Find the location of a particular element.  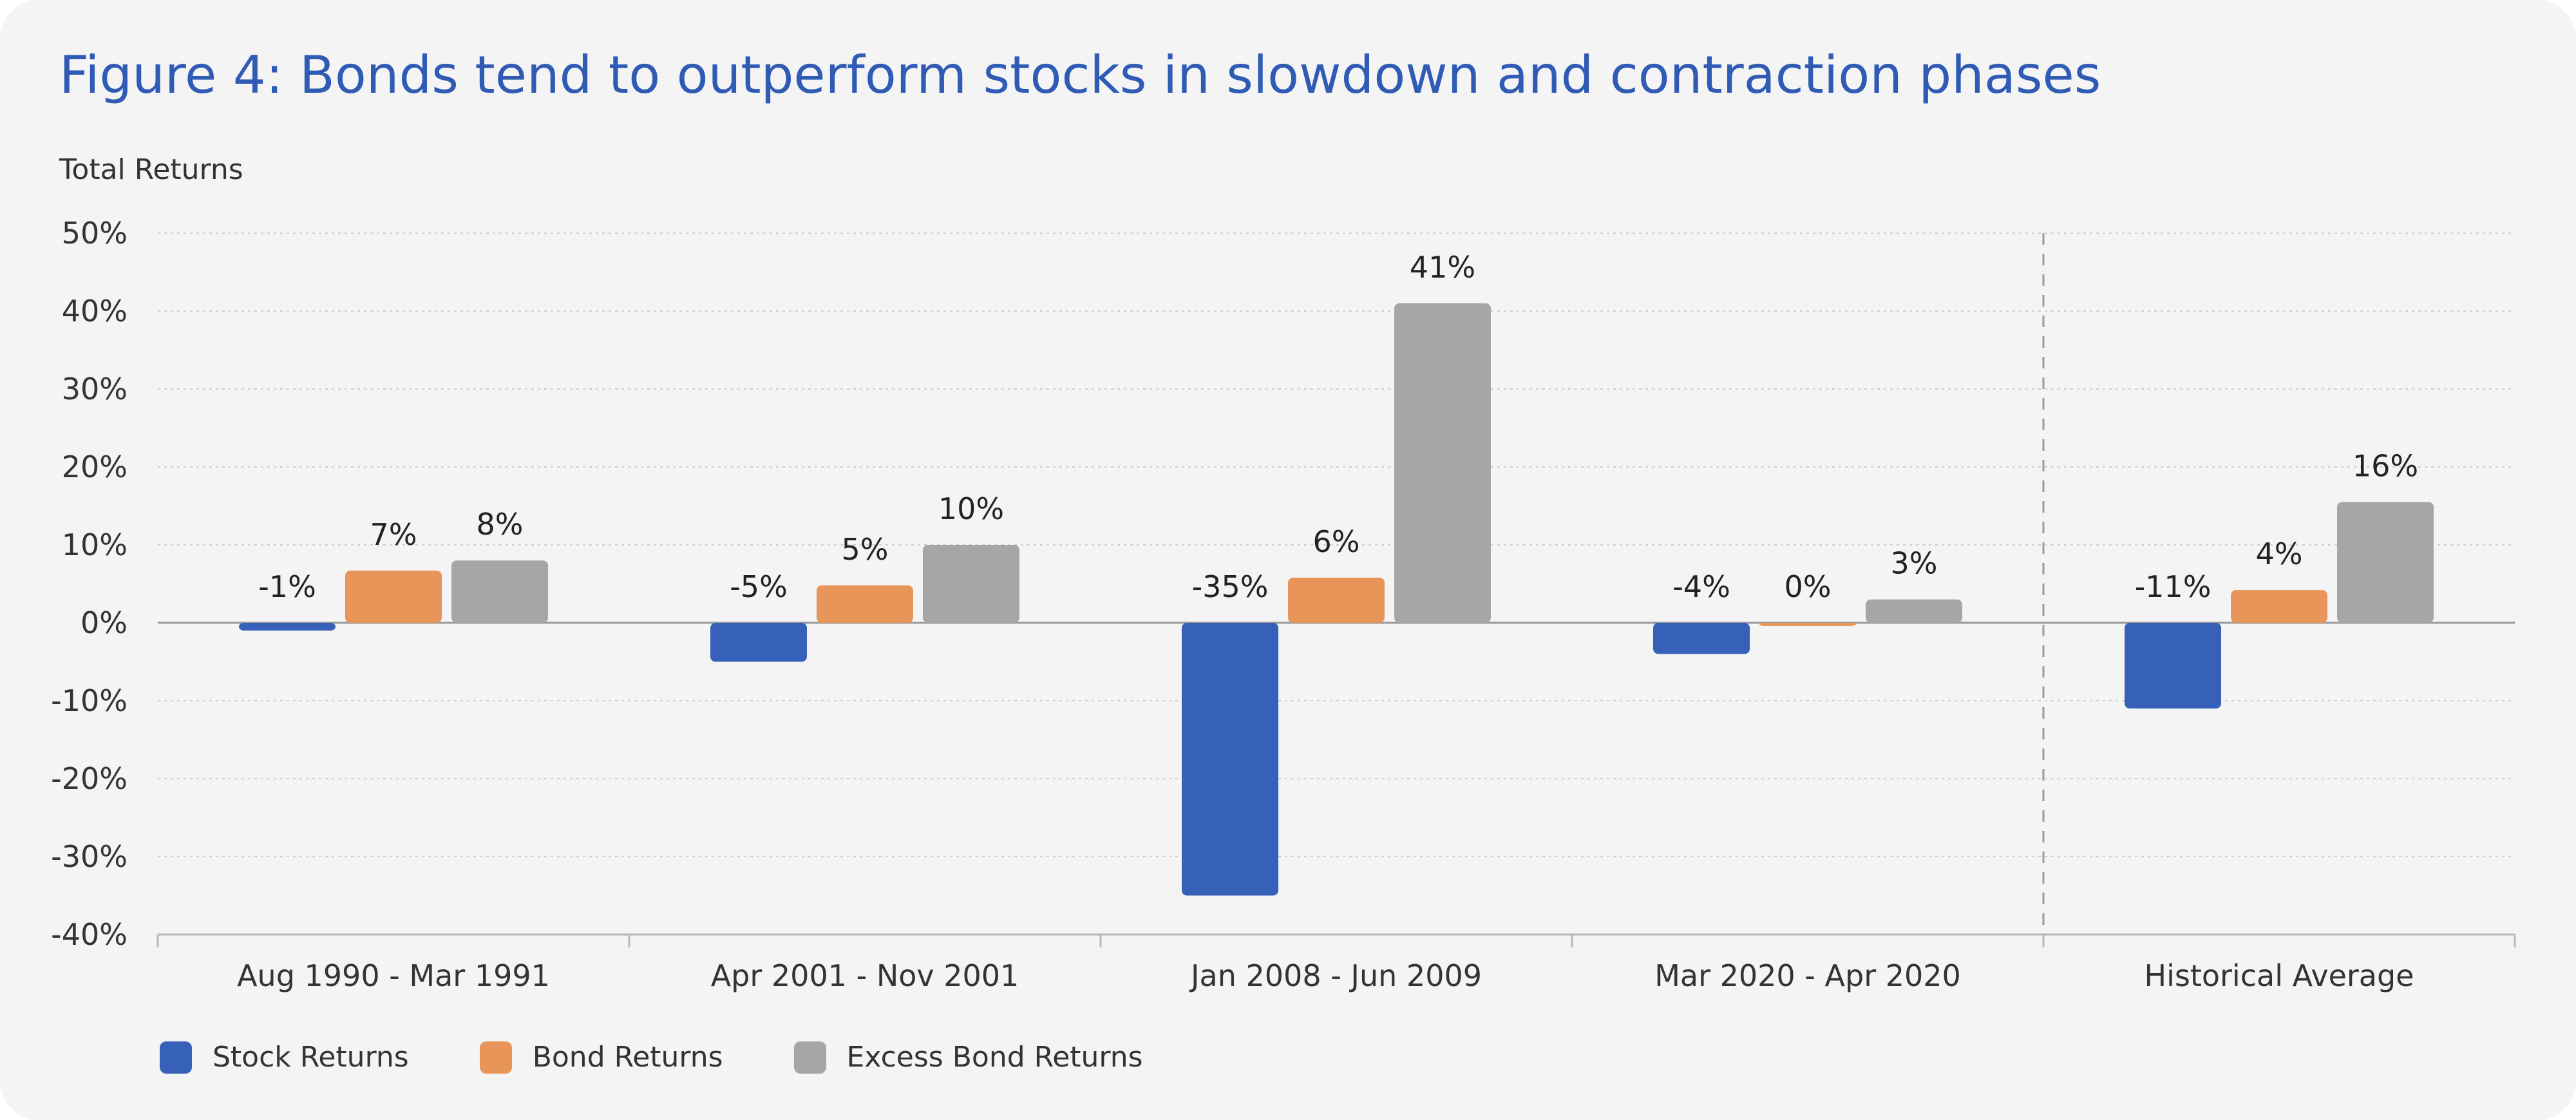

data-label-stock-returns: -35% is located at coordinates (1230, 586).